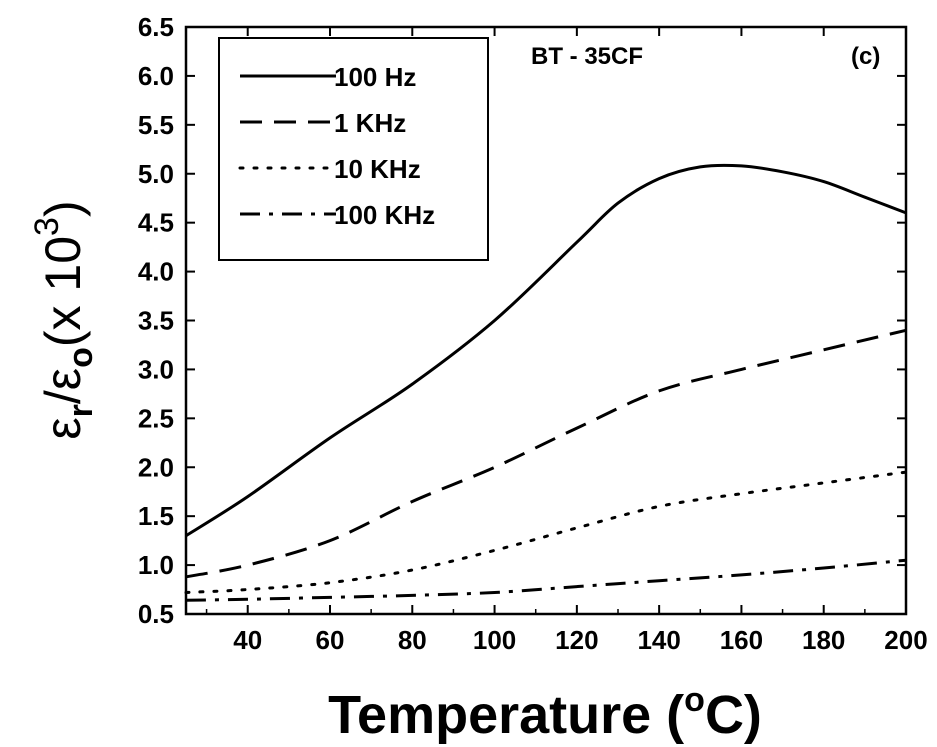 This screenshot has height=747, width=937. What do you see at coordinates (156, 223) in the screenshot?
I see `y-tick-label: 4.5` at bounding box center [156, 223].